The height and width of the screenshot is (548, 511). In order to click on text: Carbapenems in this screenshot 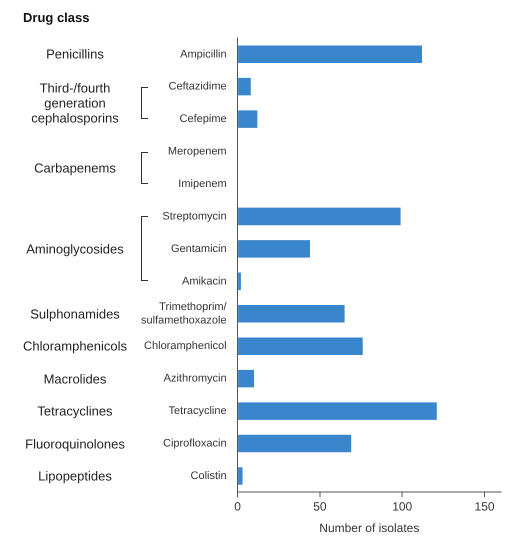, I will do `click(75, 168)`.